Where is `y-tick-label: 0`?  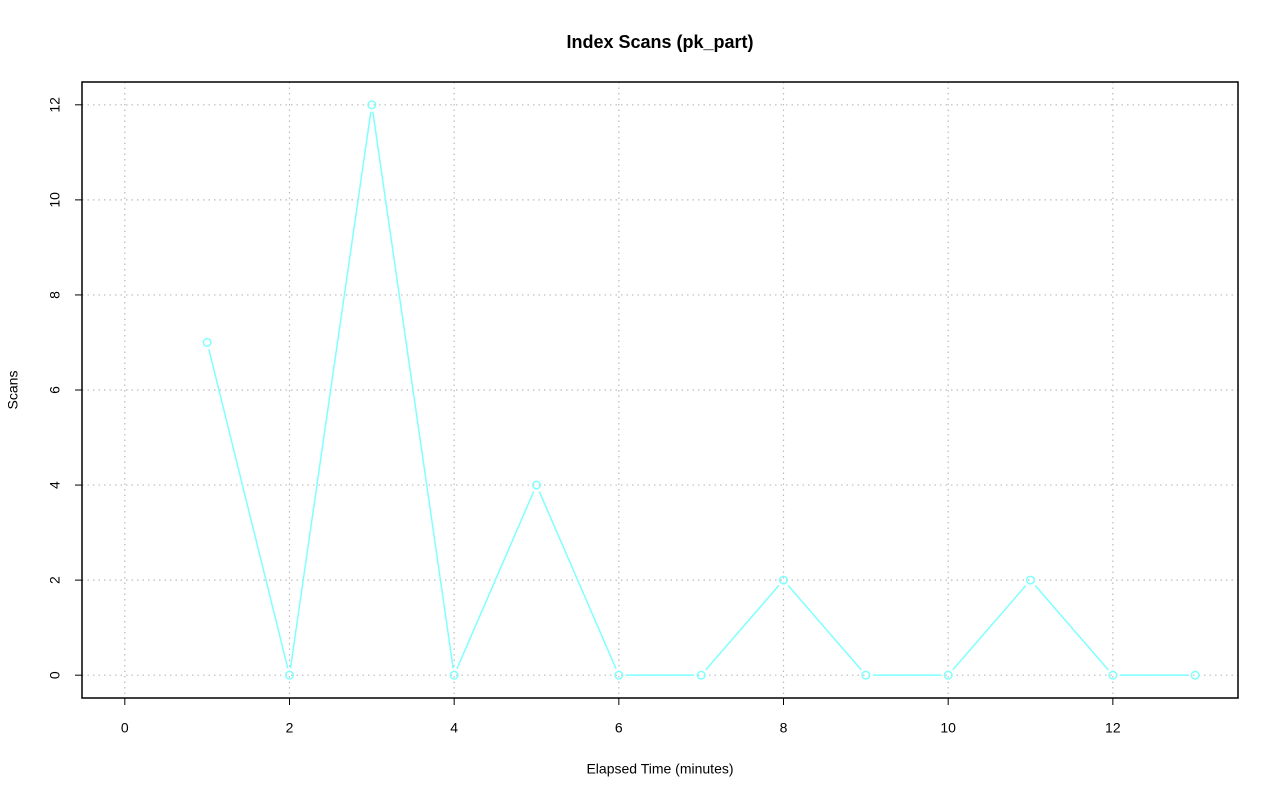
y-tick-label: 0 is located at coordinates (55, 675).